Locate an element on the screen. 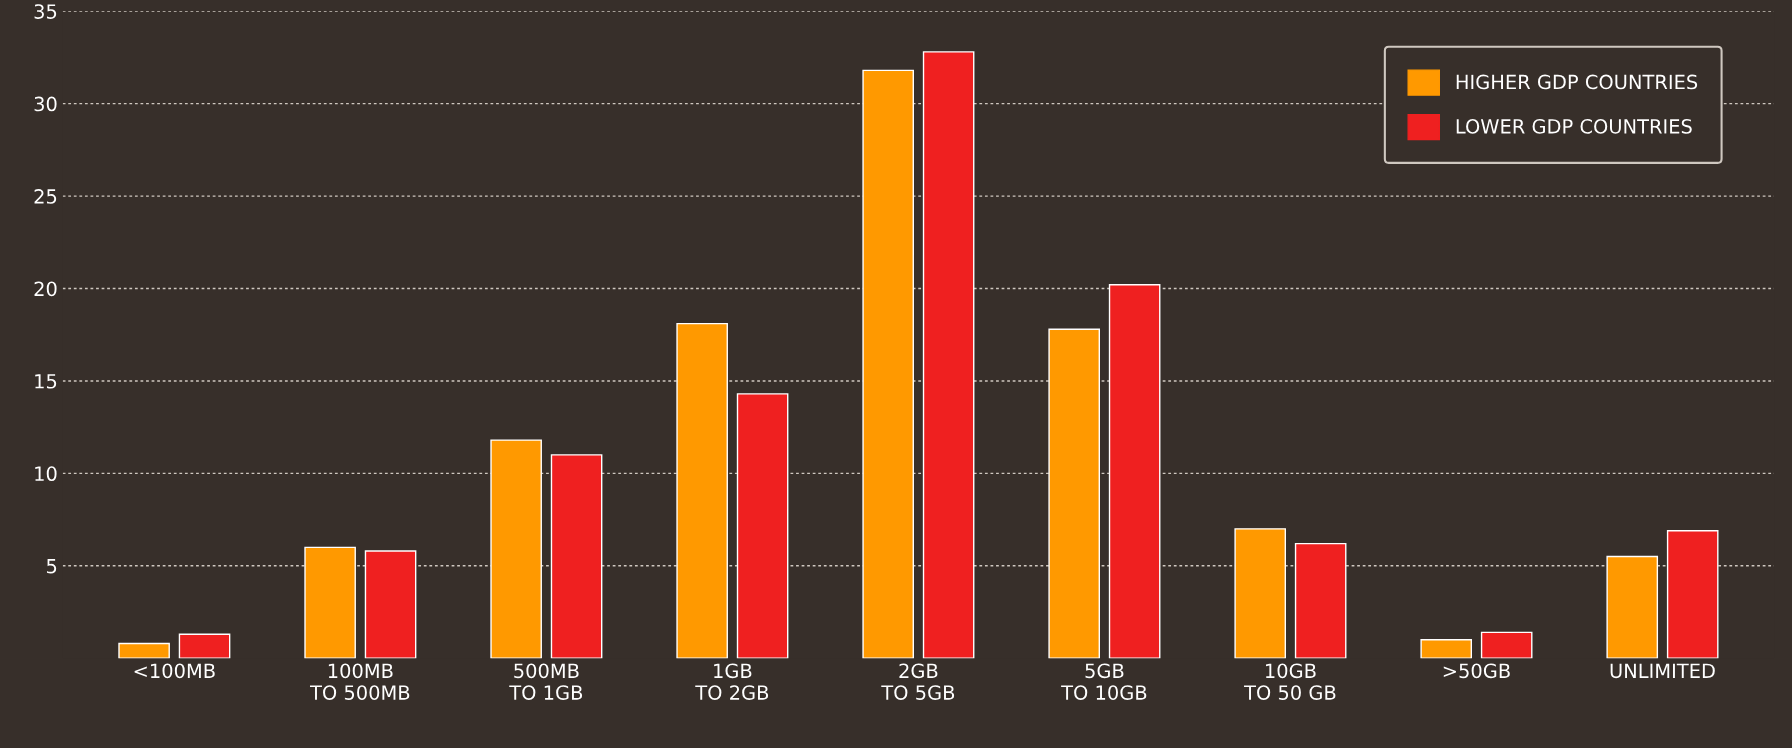 This screenshot has width=1792, height=748. x-tick-label: <100MB is located at coordinates (174, 671).